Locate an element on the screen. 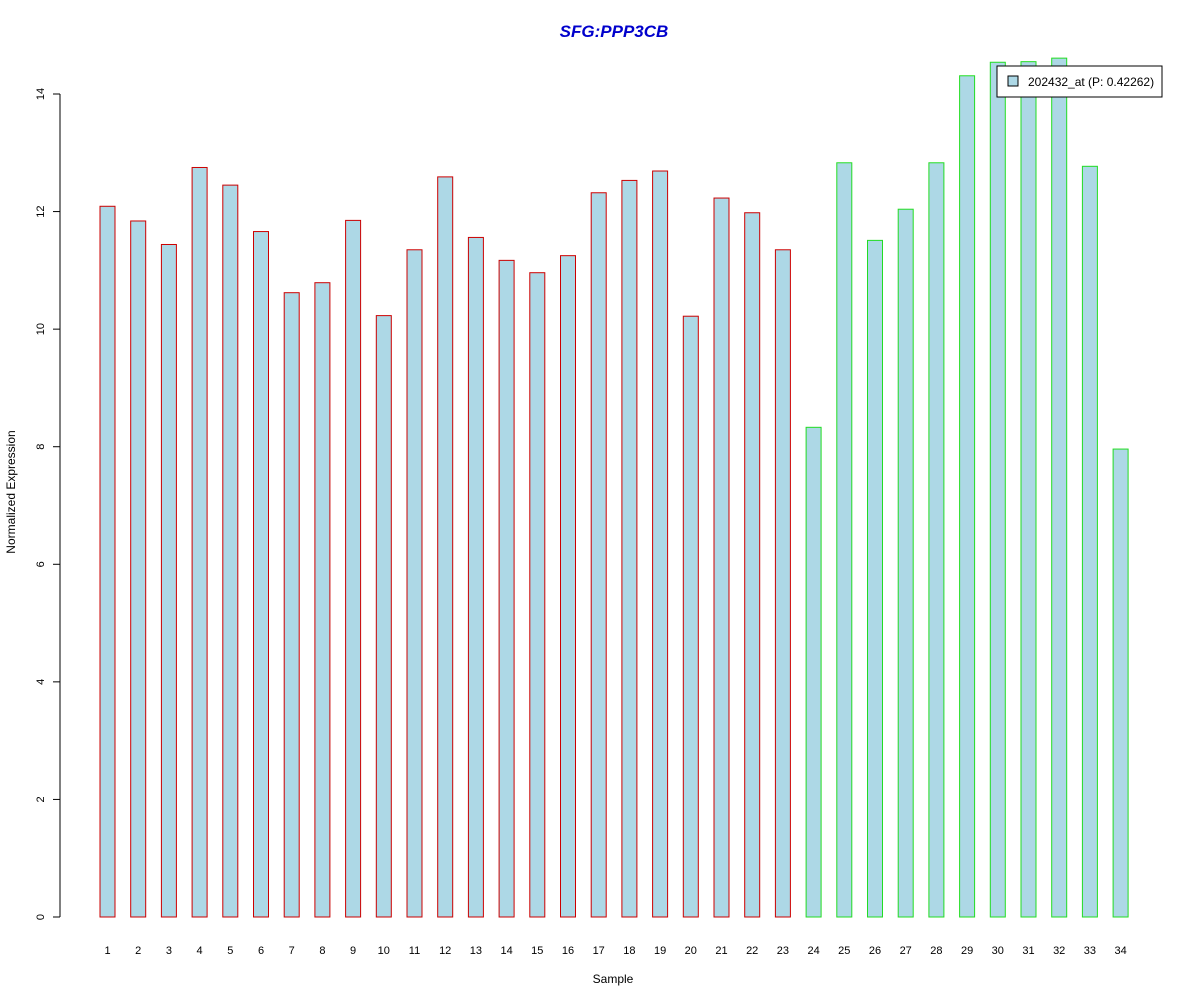 The width and height of the screenshot is (1200, 1005). x-tick-label: 7 is located at coordinates (292, 951).